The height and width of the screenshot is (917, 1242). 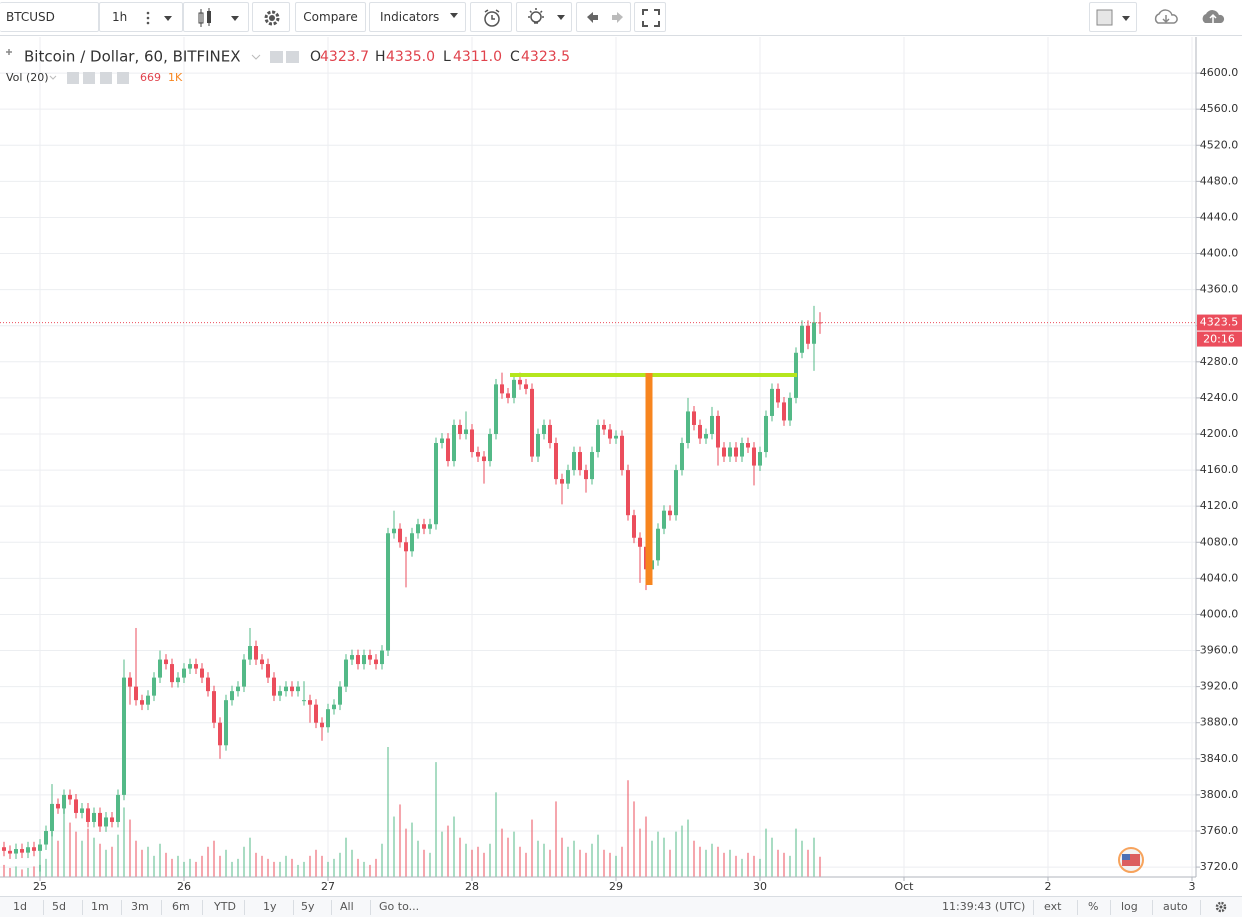 What do you see at coordinates (1175, 906) in the screenshot?
I see `scale-option: auto` at bounding box center [1175, 906].